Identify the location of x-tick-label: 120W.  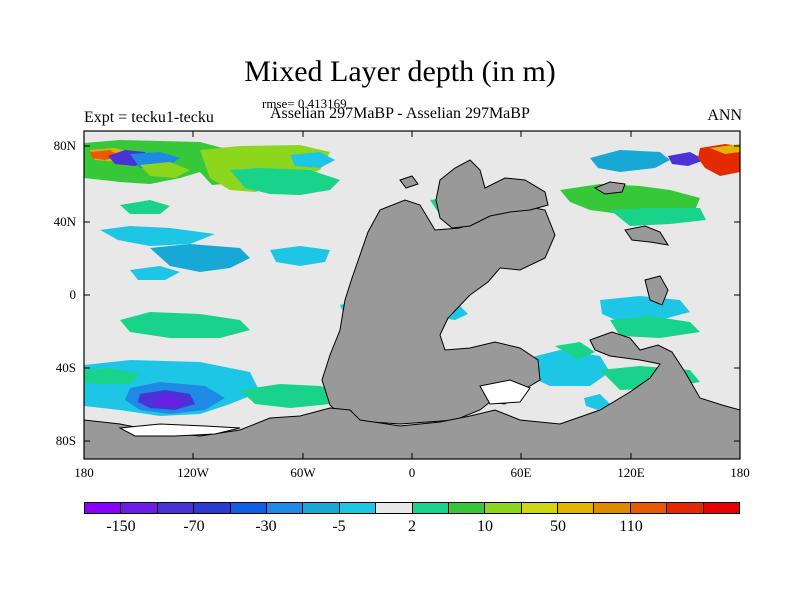
(193, 472).